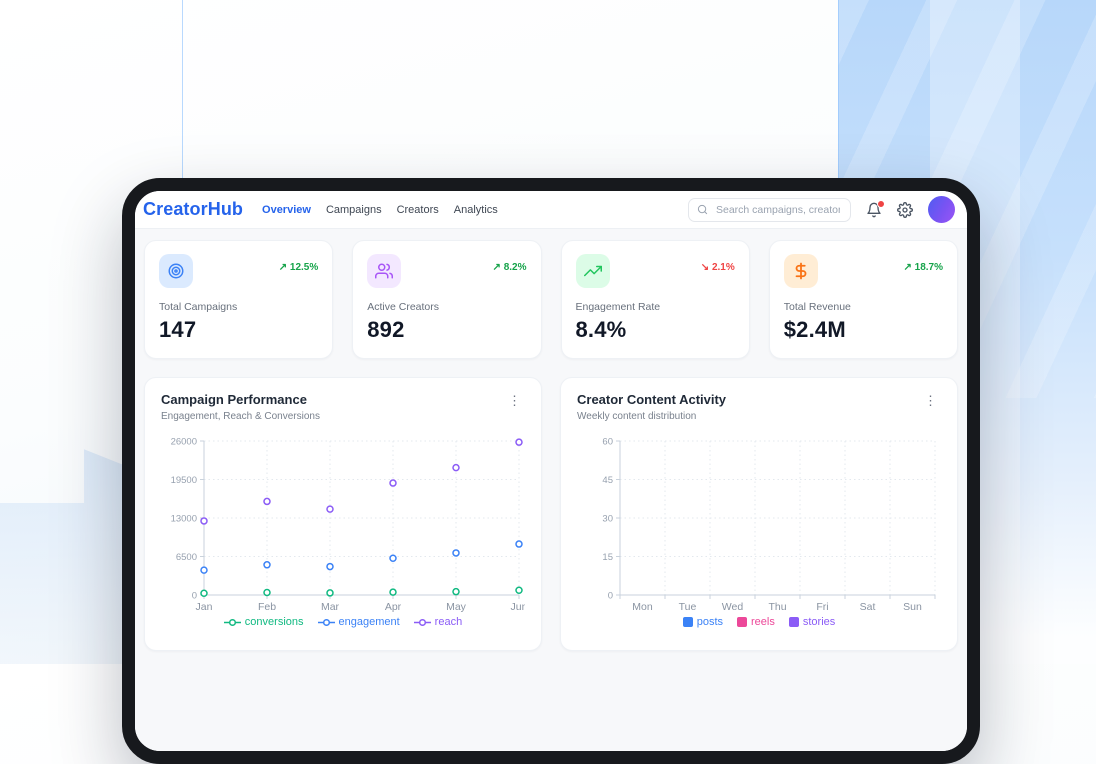  I want to click on trend-down-icon: ↘, so click(705, 267).